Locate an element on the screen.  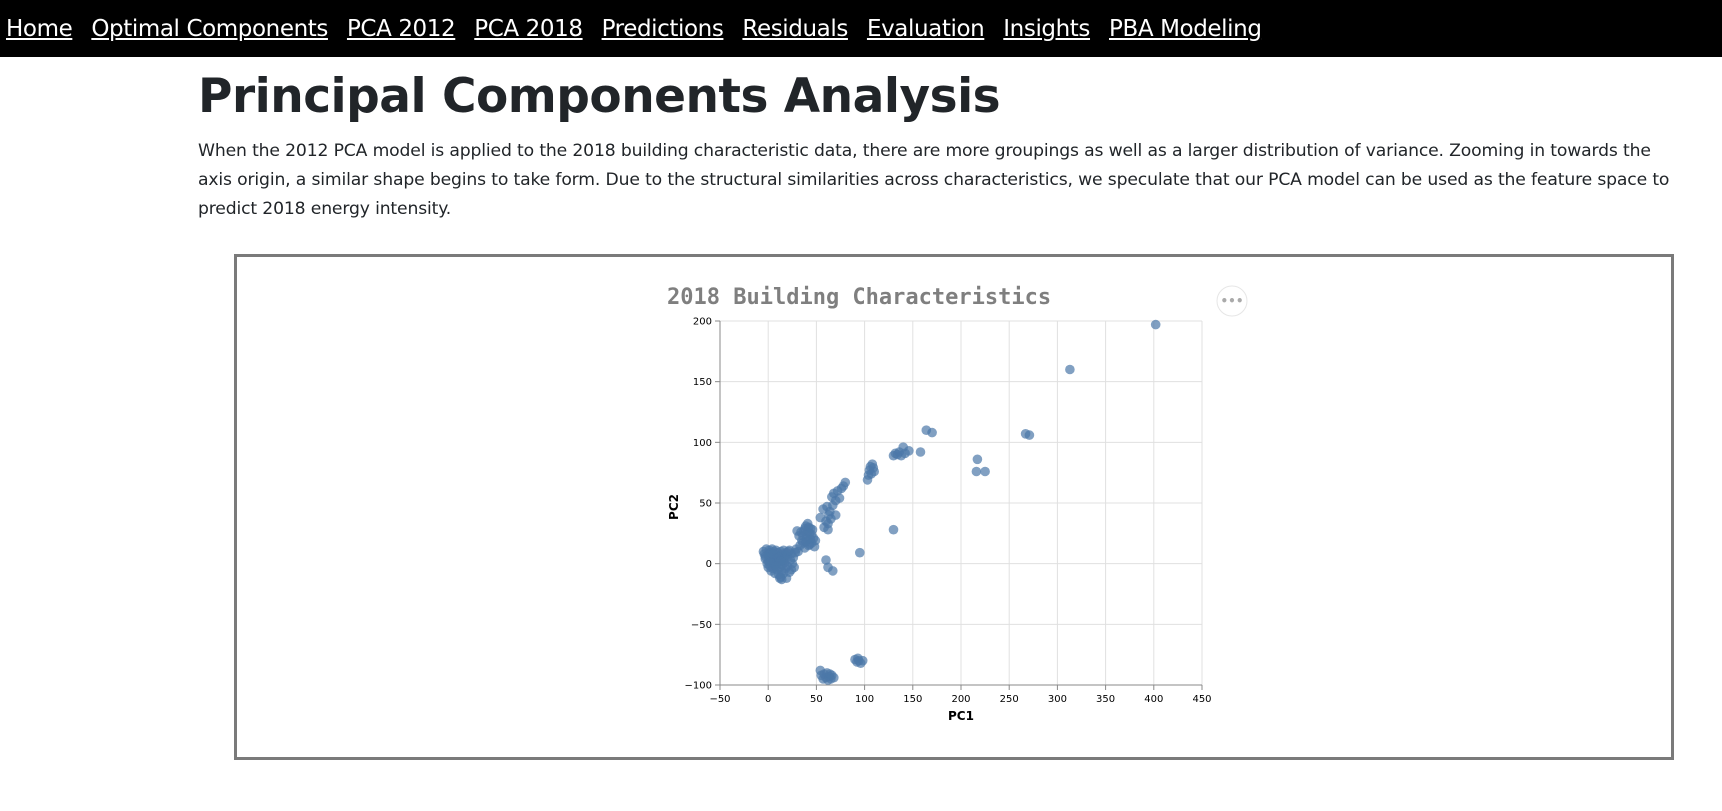
y-tick-label: −100 is located at coordinates (698, 686).